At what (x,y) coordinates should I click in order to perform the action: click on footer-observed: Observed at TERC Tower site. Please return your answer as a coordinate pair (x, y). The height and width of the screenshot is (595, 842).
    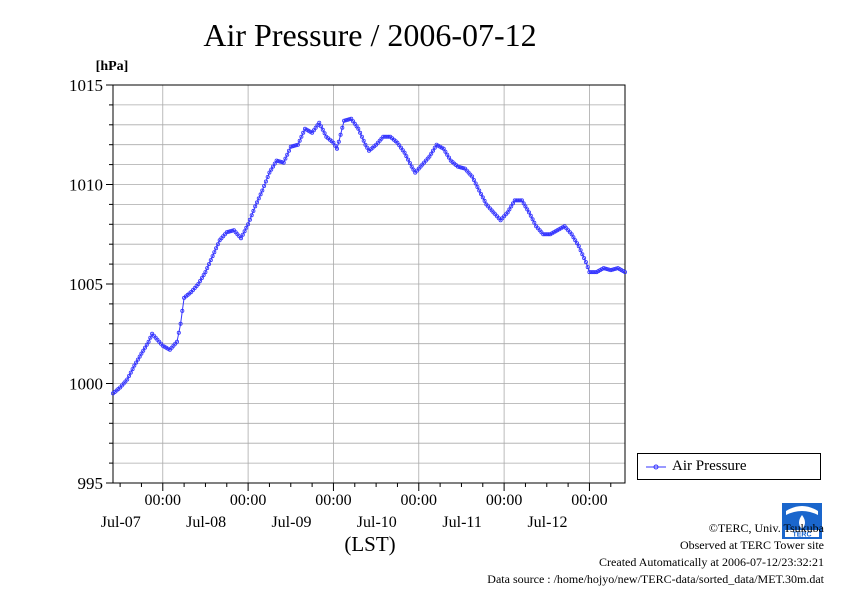
    Looking at the image, I should click on (751, 545).